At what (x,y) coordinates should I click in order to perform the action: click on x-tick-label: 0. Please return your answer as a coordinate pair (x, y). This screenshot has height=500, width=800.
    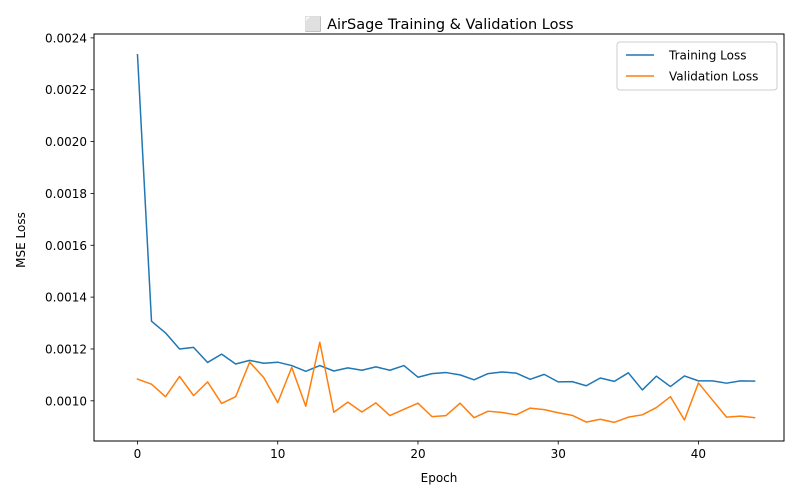
    Looking at the image, I should click on (138, 454).